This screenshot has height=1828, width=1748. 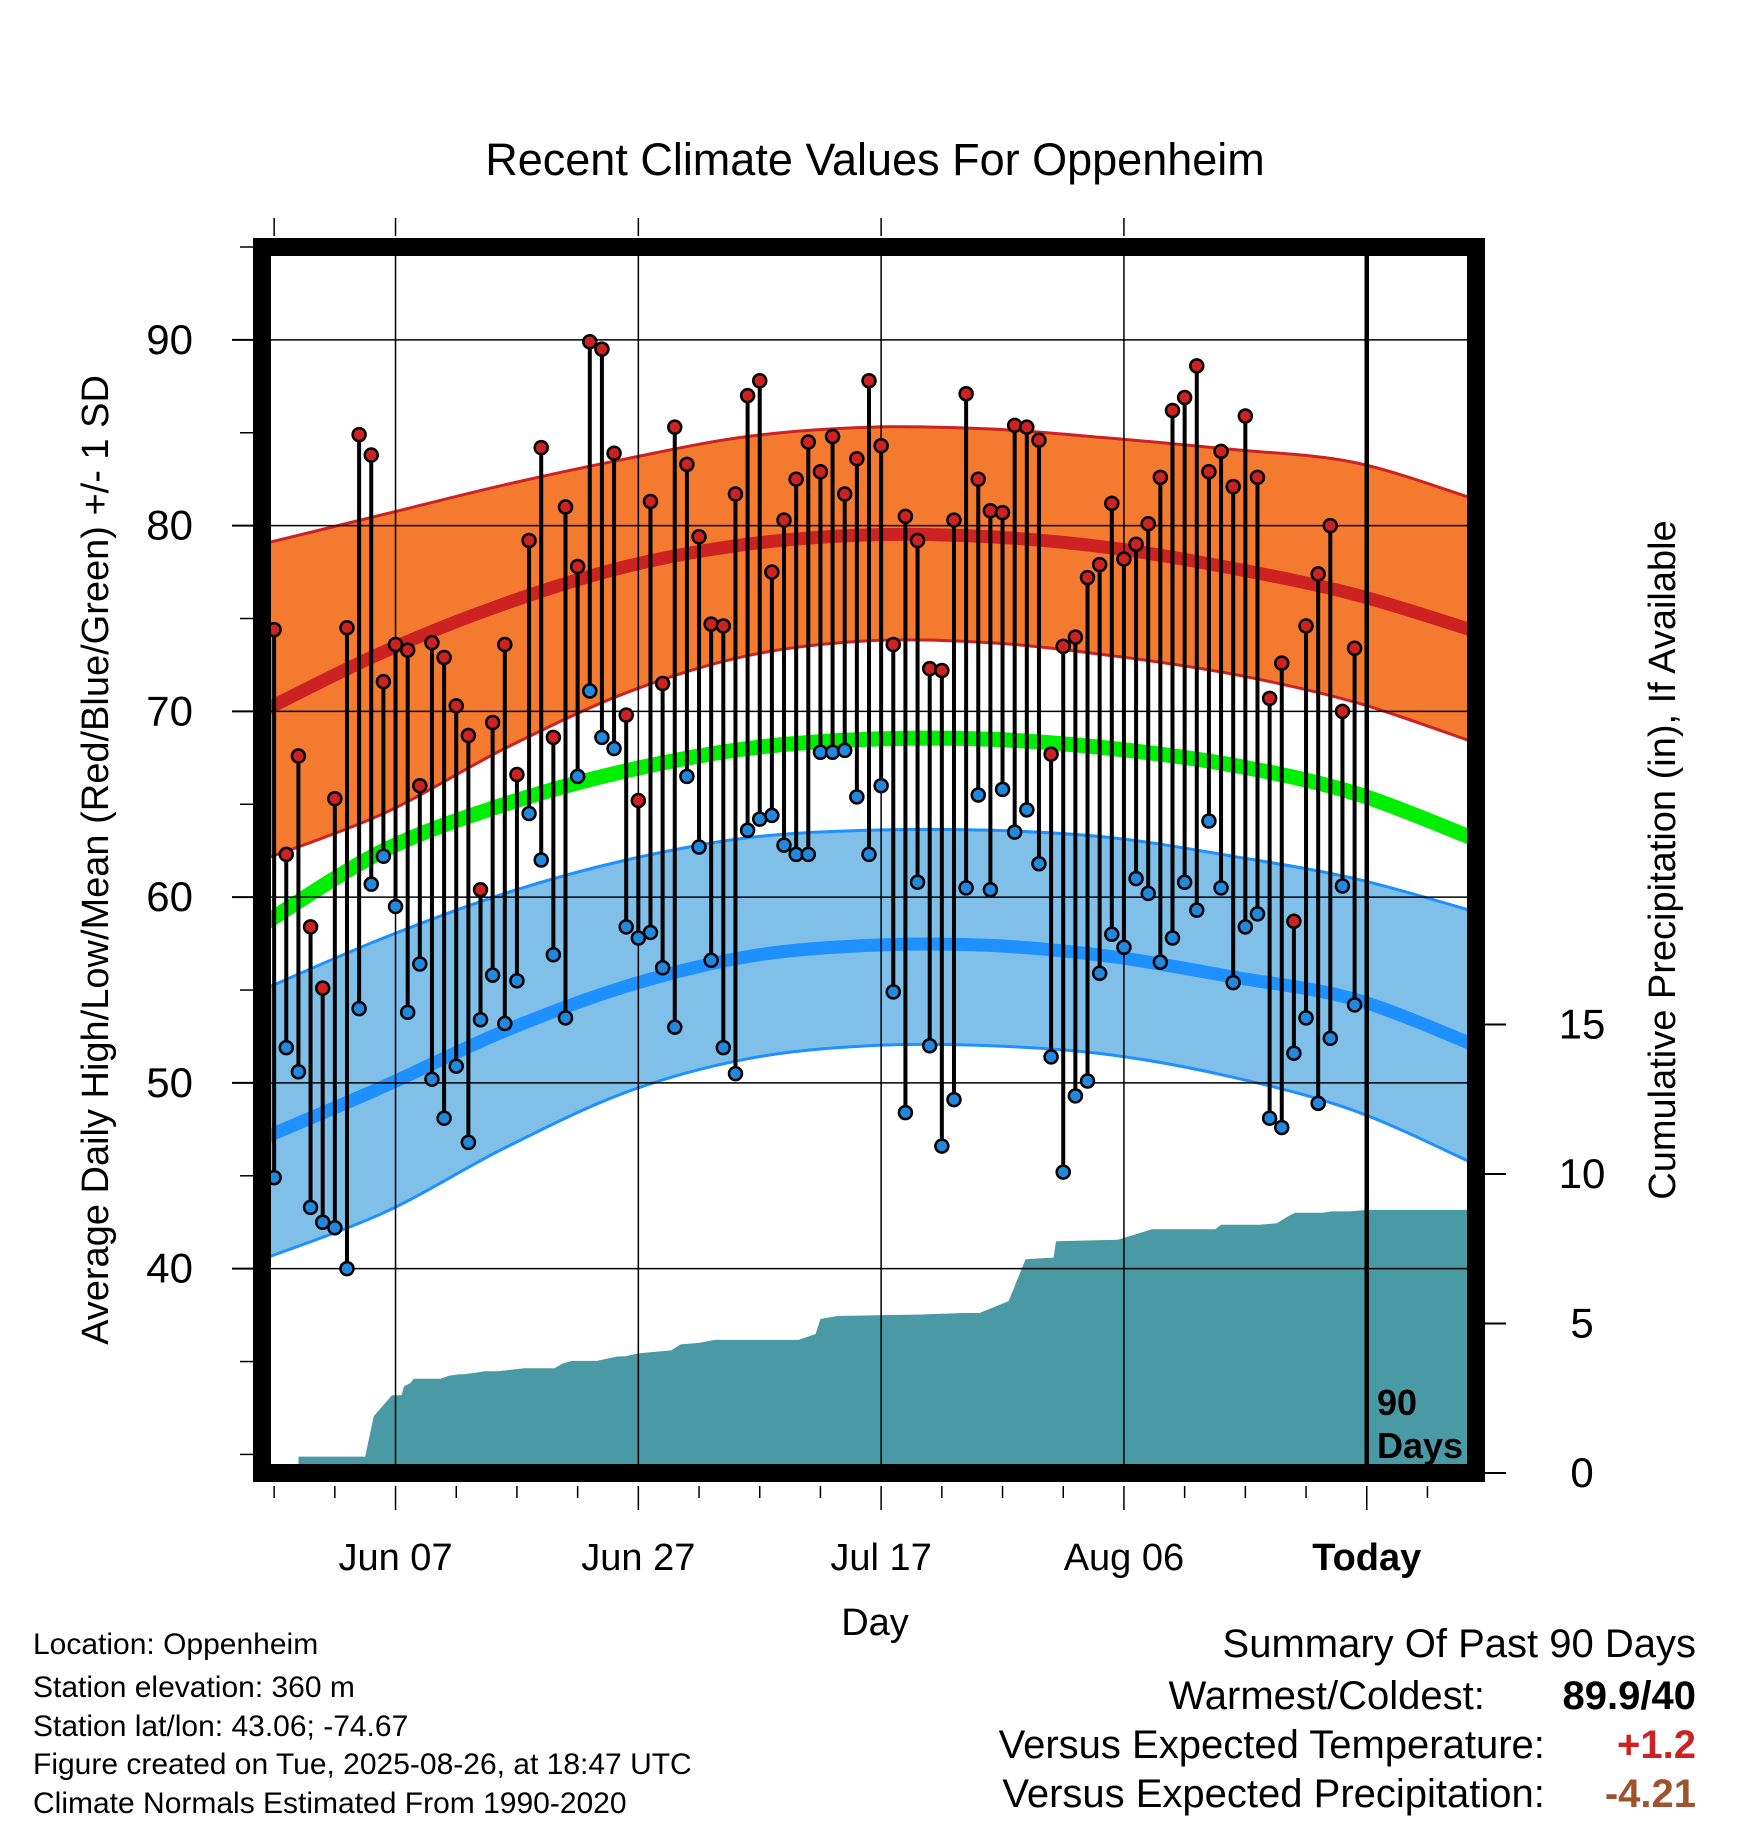 What do you see at coordinates (395, 1558) in the screenshot?
I see `x-tick-label: Jun 07` at bounding box center [395, 1558].